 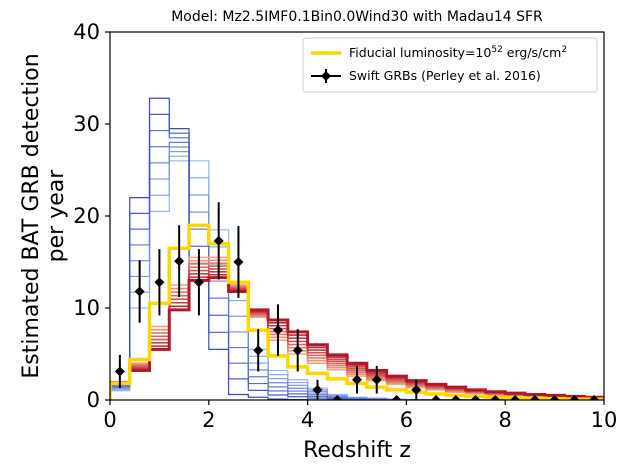 What do you see at coordinates (357, 450) in the screenshot?
I see `x-axis-label: Redshift z` at bounding box center [357, 450].